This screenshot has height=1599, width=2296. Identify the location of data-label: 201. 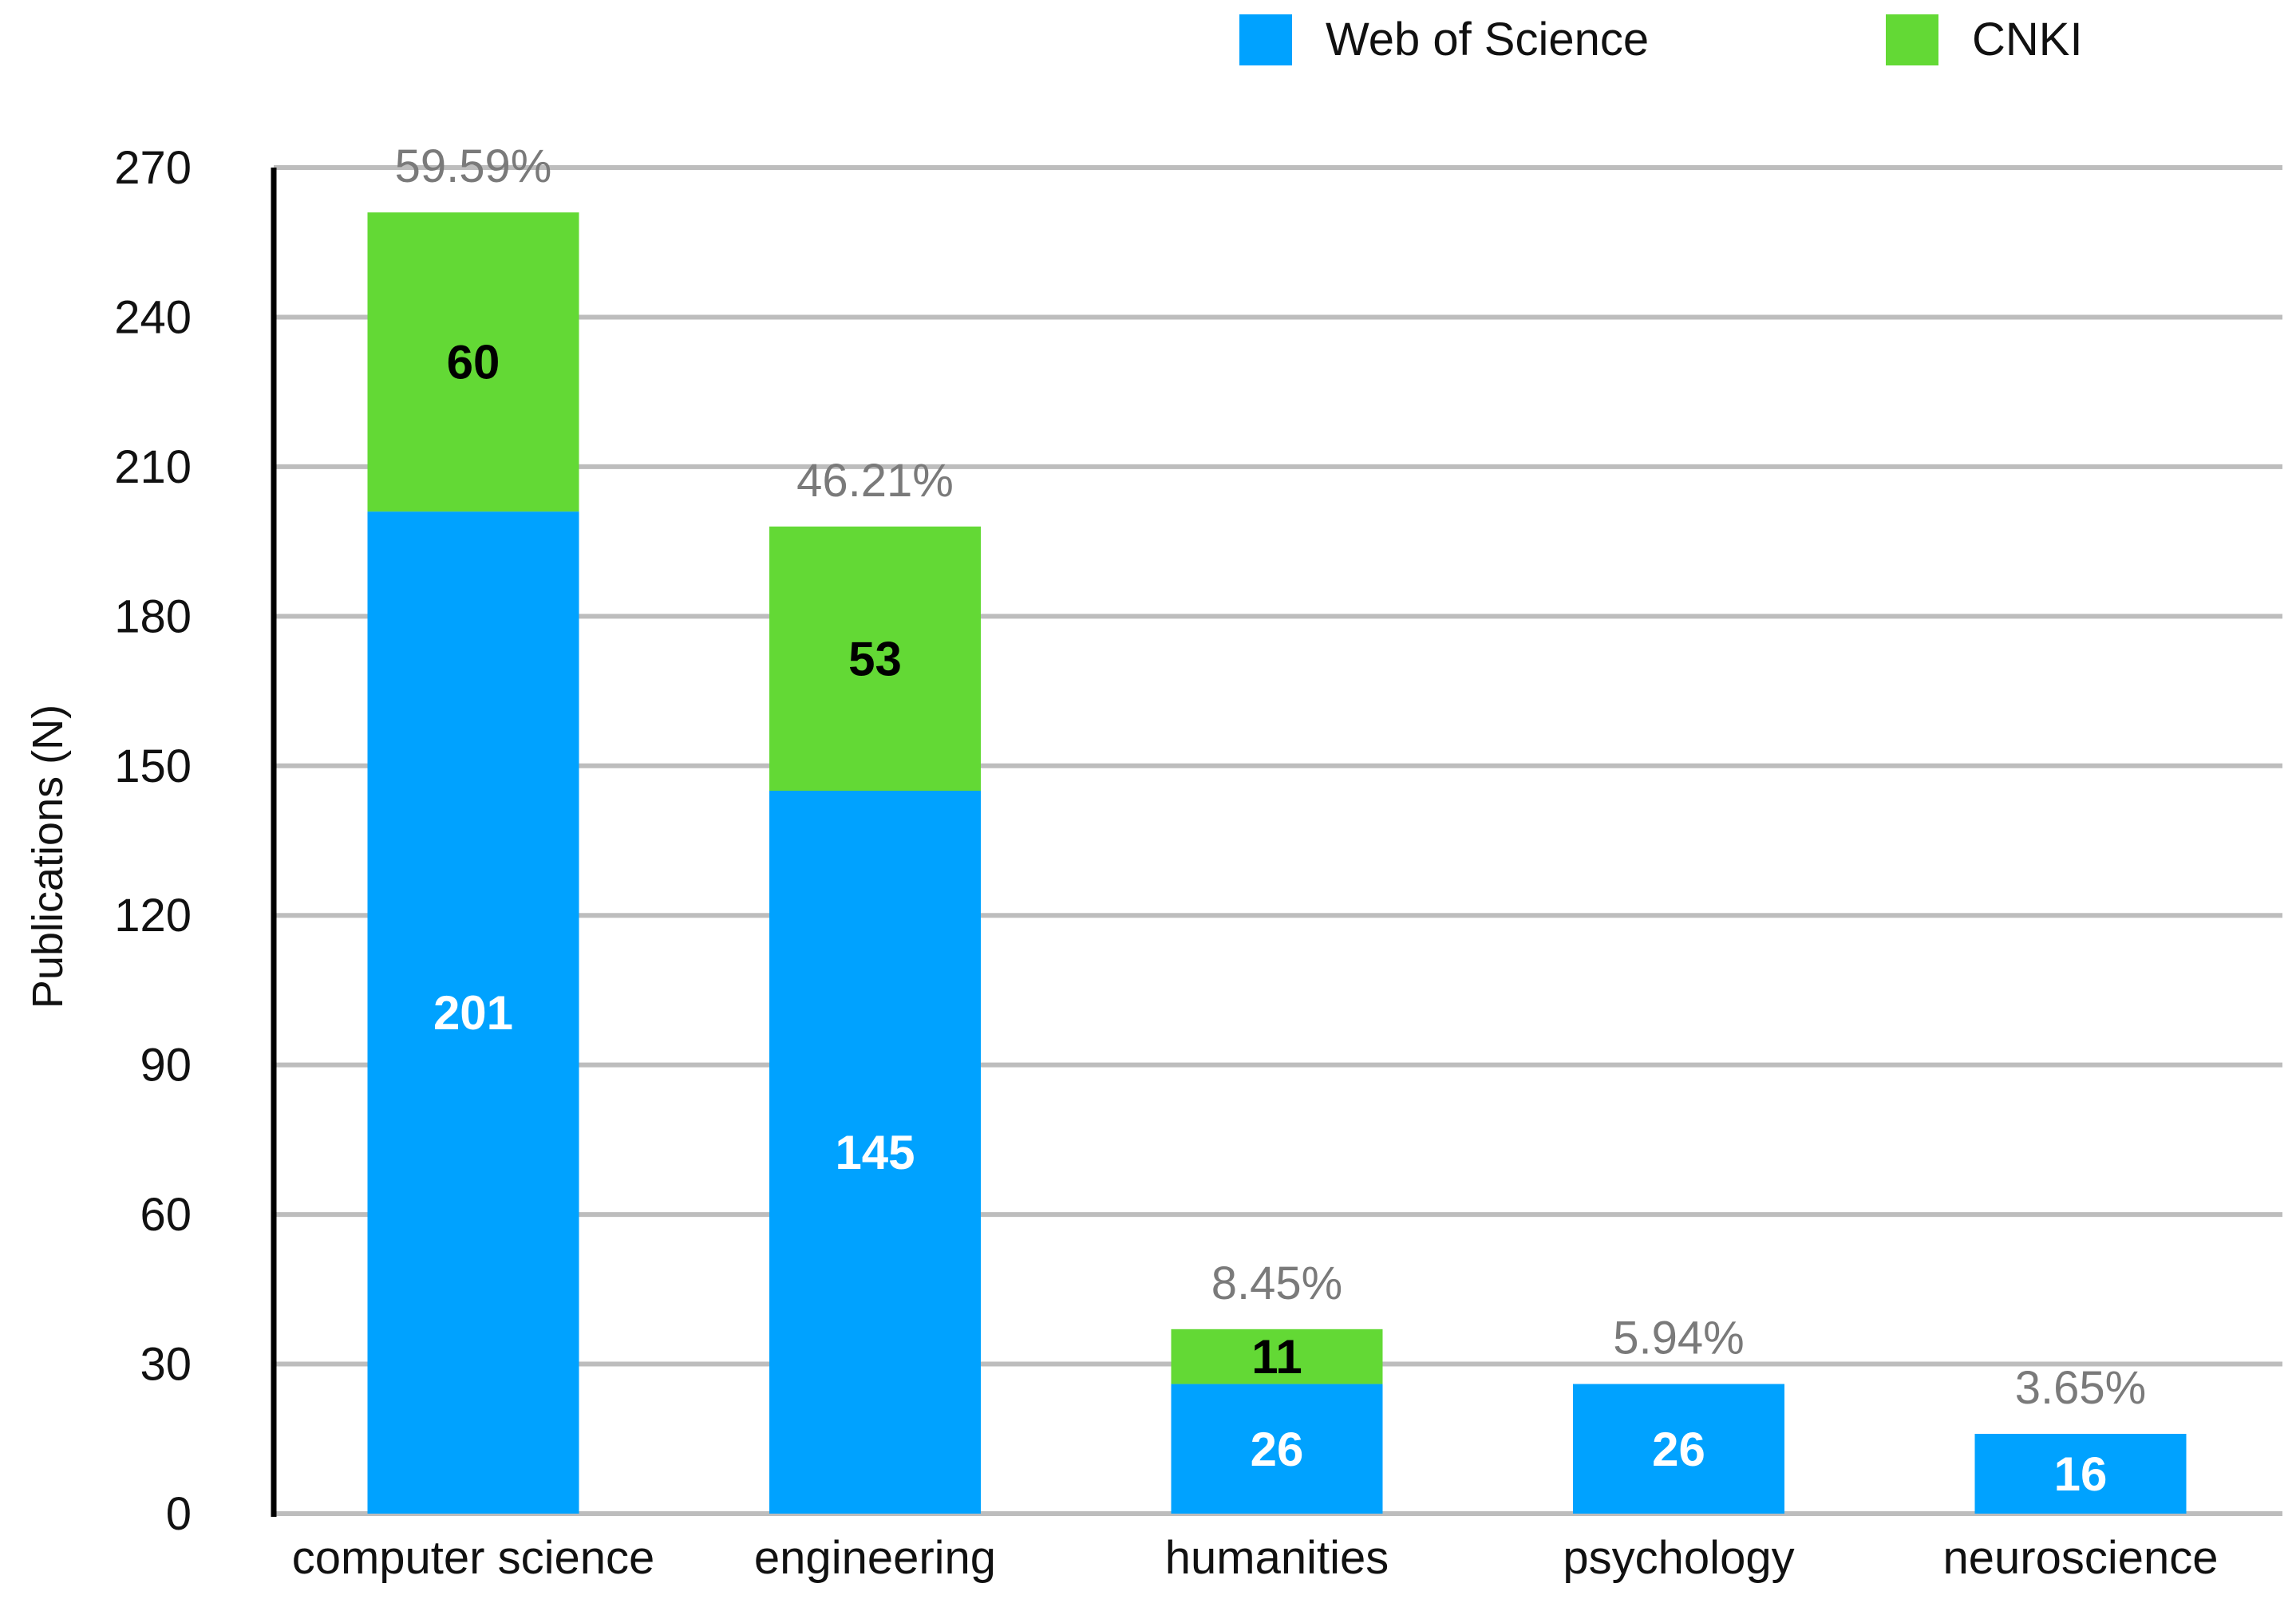
(473, 1013).